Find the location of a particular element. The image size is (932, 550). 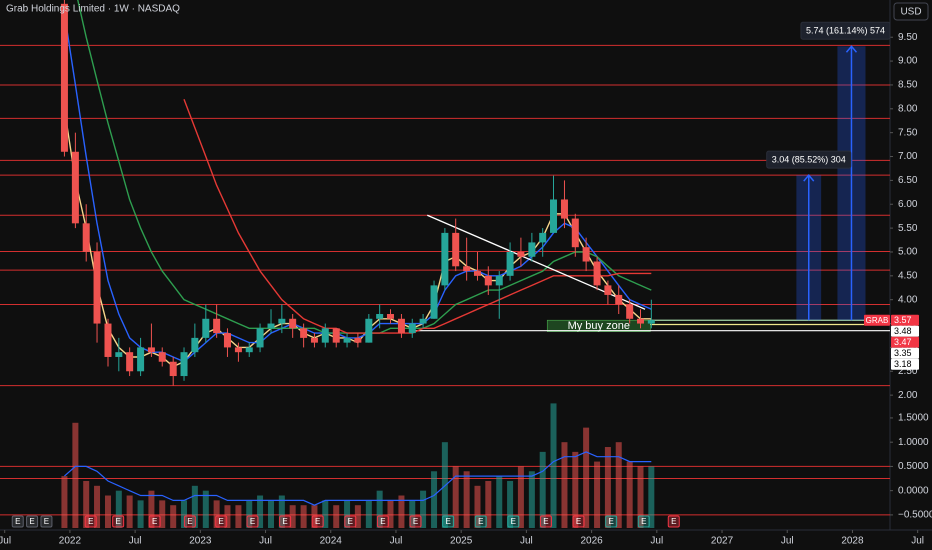

price-label: 3.47 is located at coordinates (903, 342).